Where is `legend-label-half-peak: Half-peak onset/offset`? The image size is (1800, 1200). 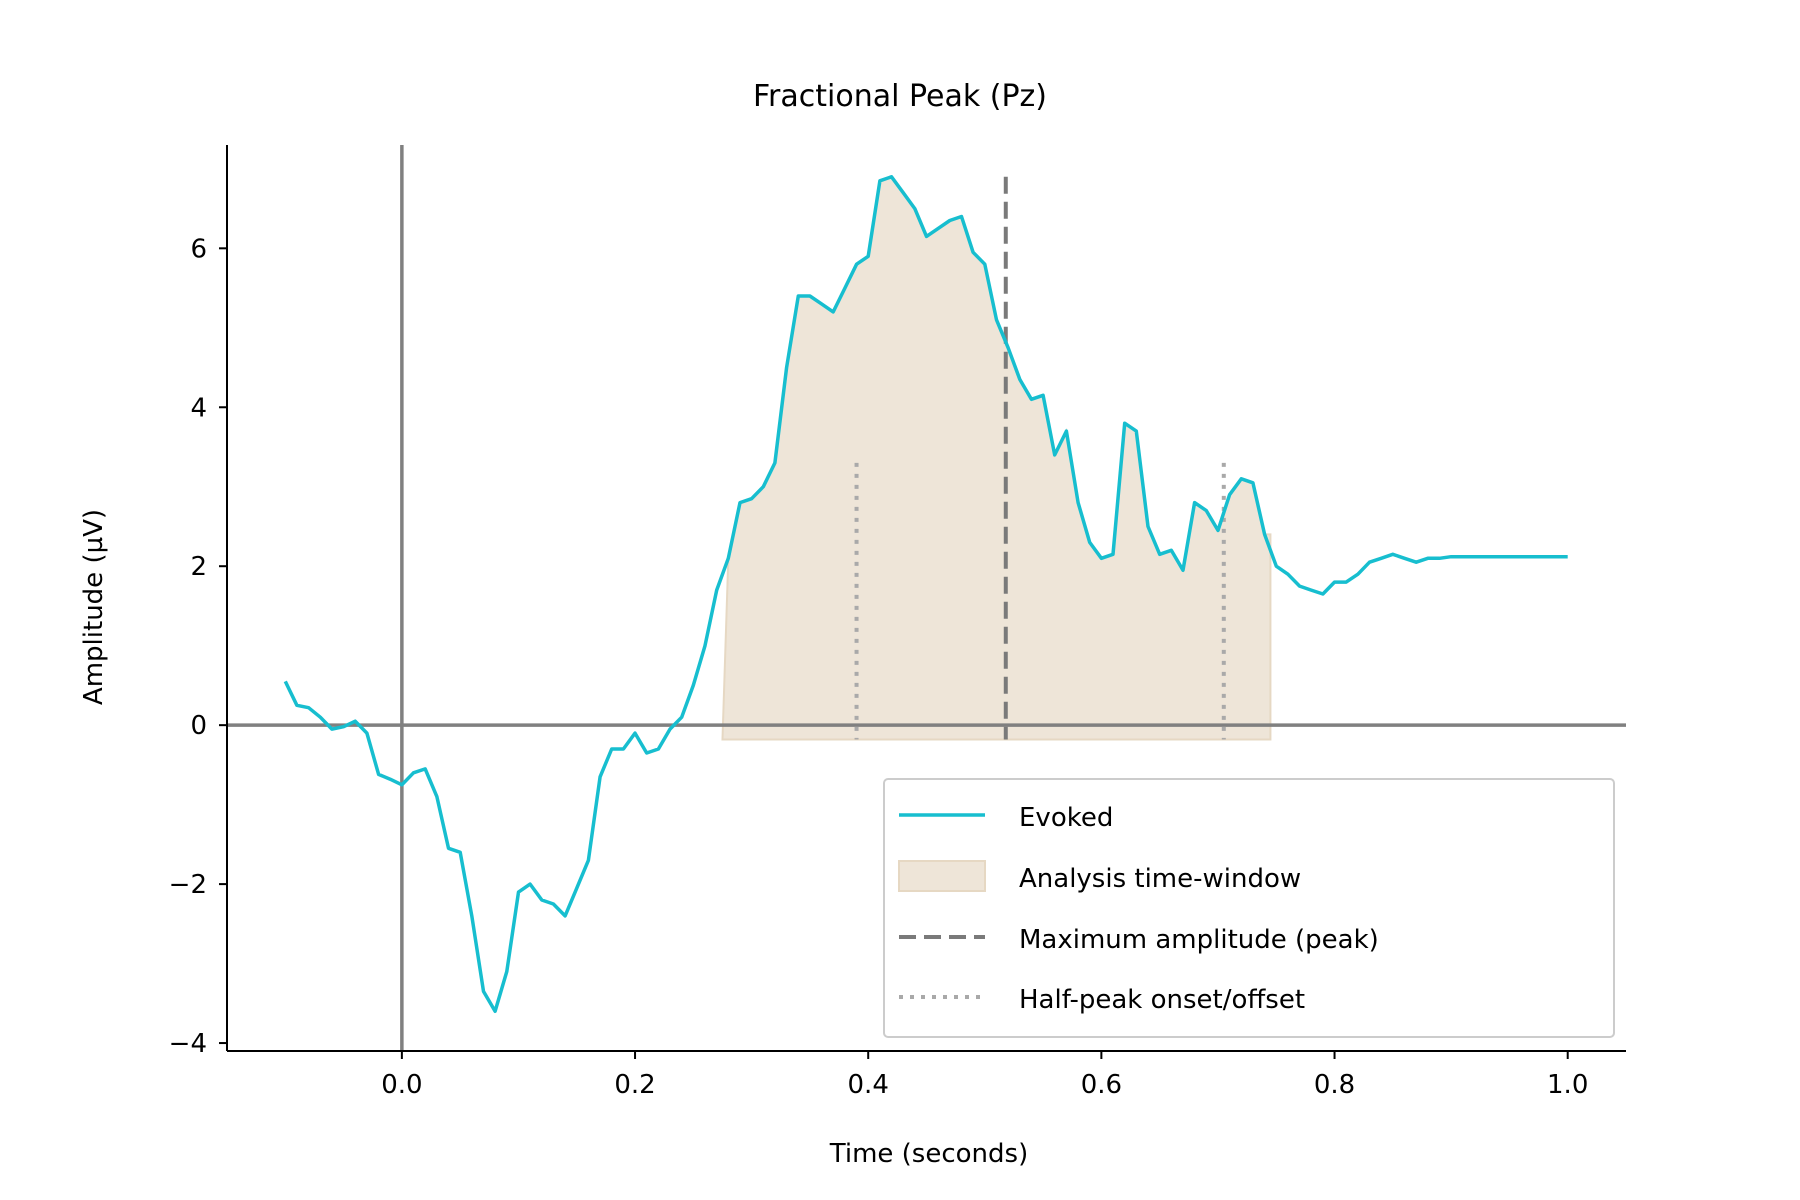
legend-label-half-peak: Half-peak onset/offset is located at coordinates (1162, 1000).